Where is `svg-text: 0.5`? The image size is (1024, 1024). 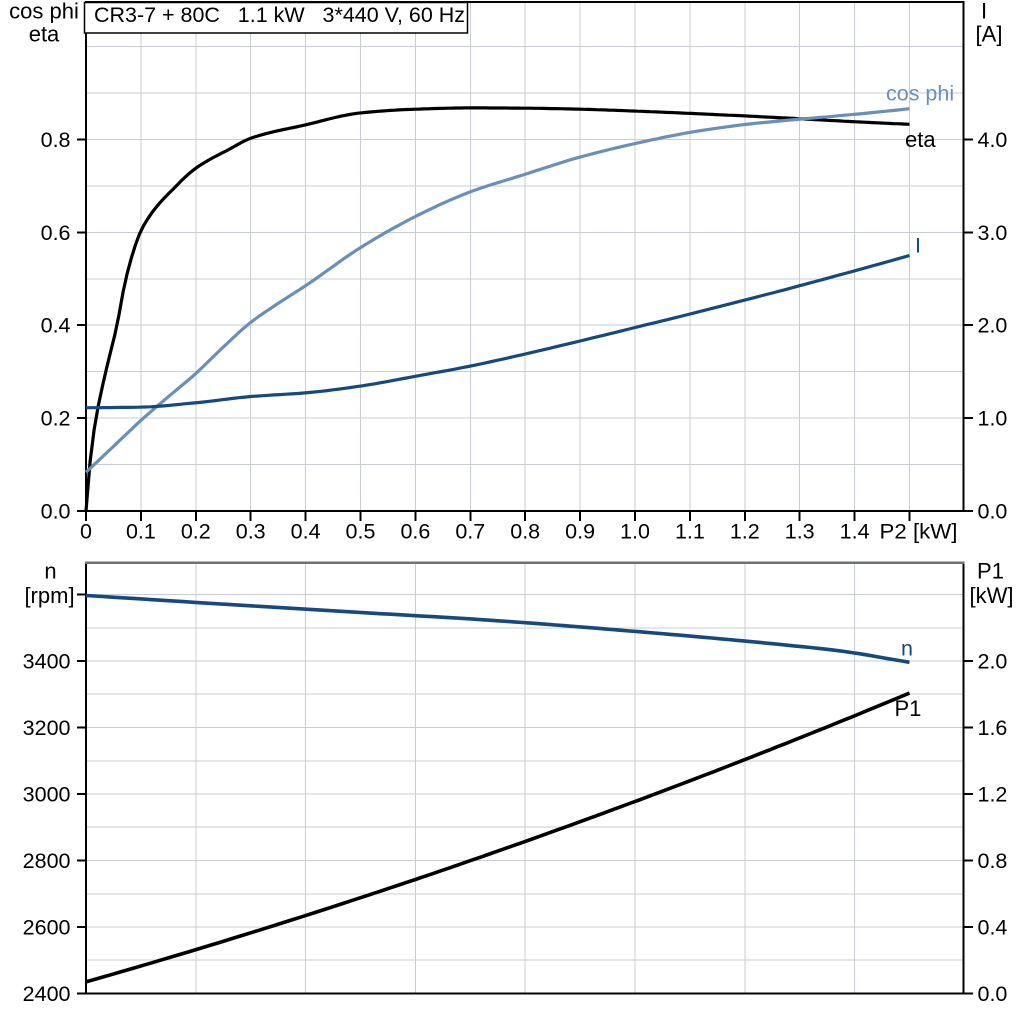
svg-text: 0.5 is located at coordinates (361, 532).